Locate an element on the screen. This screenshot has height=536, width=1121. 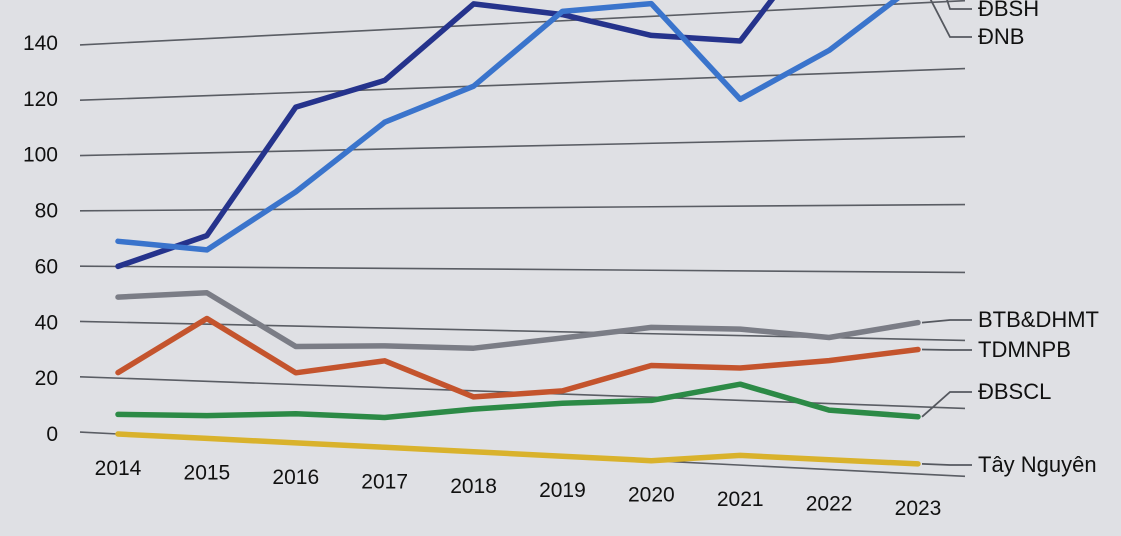
y-axis-ticks: 0 20 40 60 80 100 120 140 is located at coordinates (40, 239).